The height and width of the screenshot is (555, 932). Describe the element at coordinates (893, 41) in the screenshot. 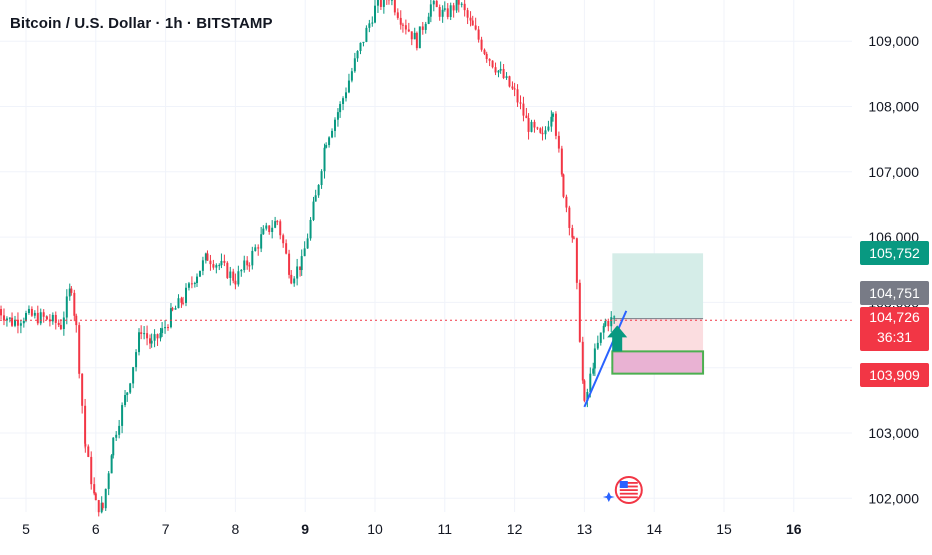

I see `price-axis-label: 109,000` at that location.